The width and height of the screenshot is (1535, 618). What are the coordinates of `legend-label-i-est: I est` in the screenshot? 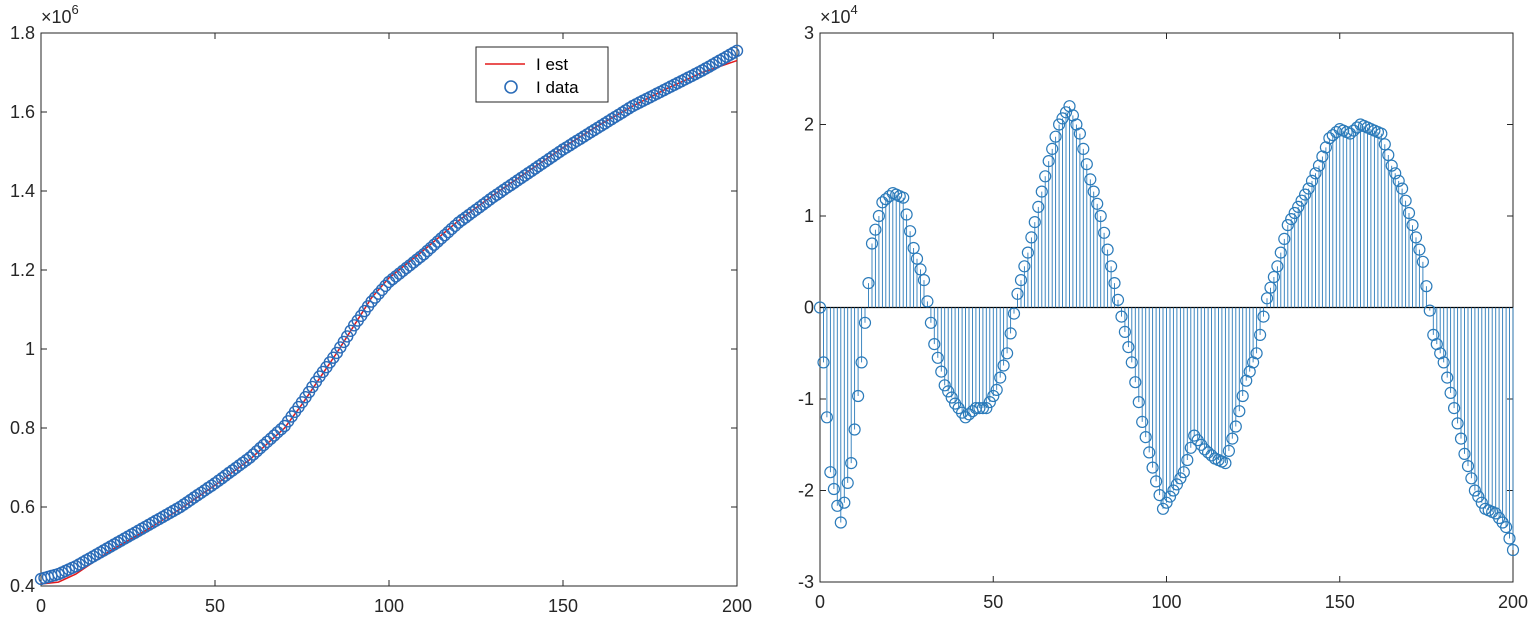 It's located at (552, 64).